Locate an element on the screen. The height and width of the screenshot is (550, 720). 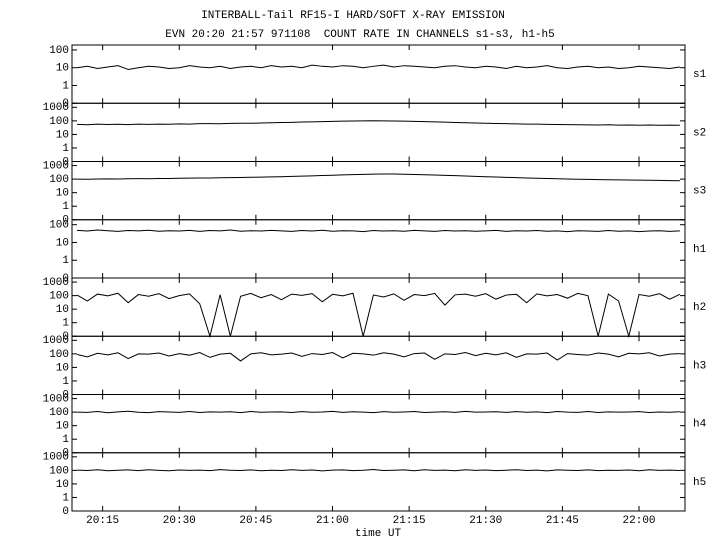
channel-label: s2 is located at coordinates (699, 133).